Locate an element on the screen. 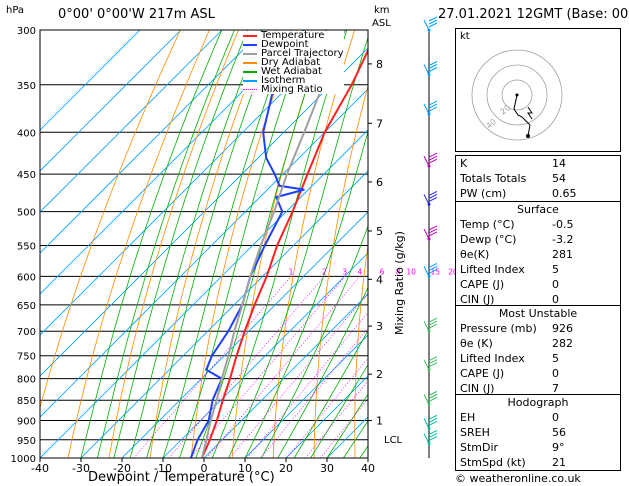  km-unit-label: km is located at coordinates (382, 10).